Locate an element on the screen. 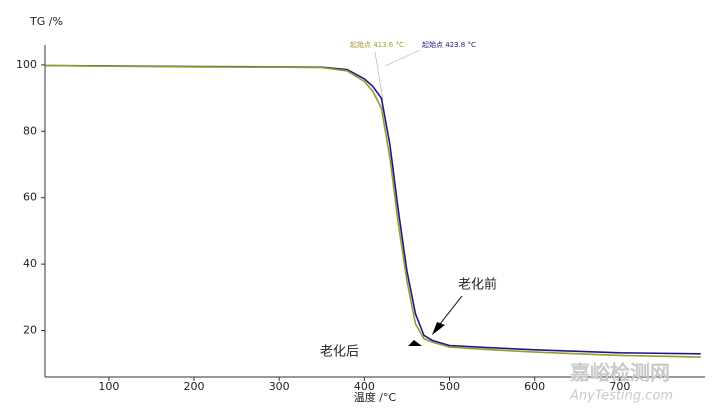 The image size is (720, 414). y-tick-label: 20 is located at coordinates (30, 330).